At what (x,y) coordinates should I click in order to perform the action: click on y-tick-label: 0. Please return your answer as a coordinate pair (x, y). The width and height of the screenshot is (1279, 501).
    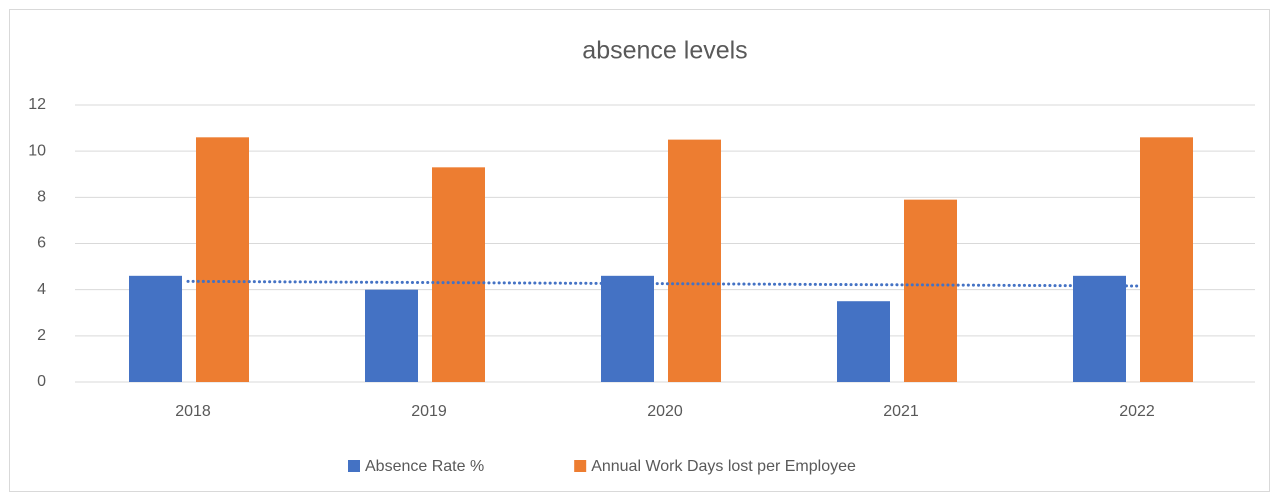
    Looking at the image, I should click on (41, 381).